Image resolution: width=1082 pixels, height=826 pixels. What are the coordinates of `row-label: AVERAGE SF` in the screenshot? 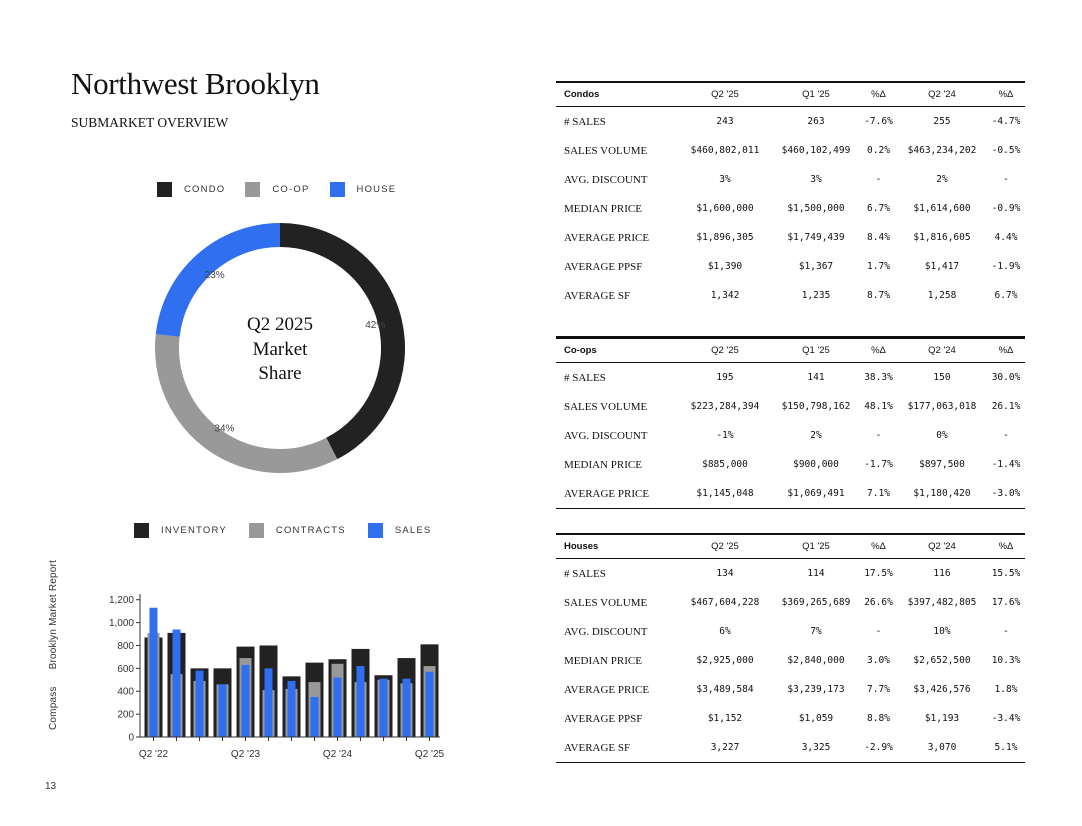 It's located at (617, 748).